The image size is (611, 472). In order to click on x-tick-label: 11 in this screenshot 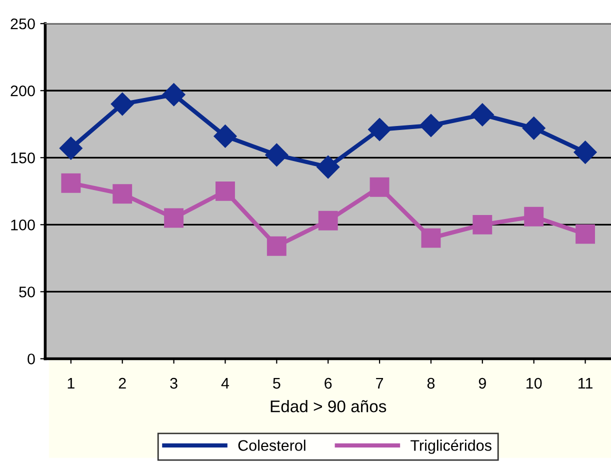, I will do `click(585, 383)`.